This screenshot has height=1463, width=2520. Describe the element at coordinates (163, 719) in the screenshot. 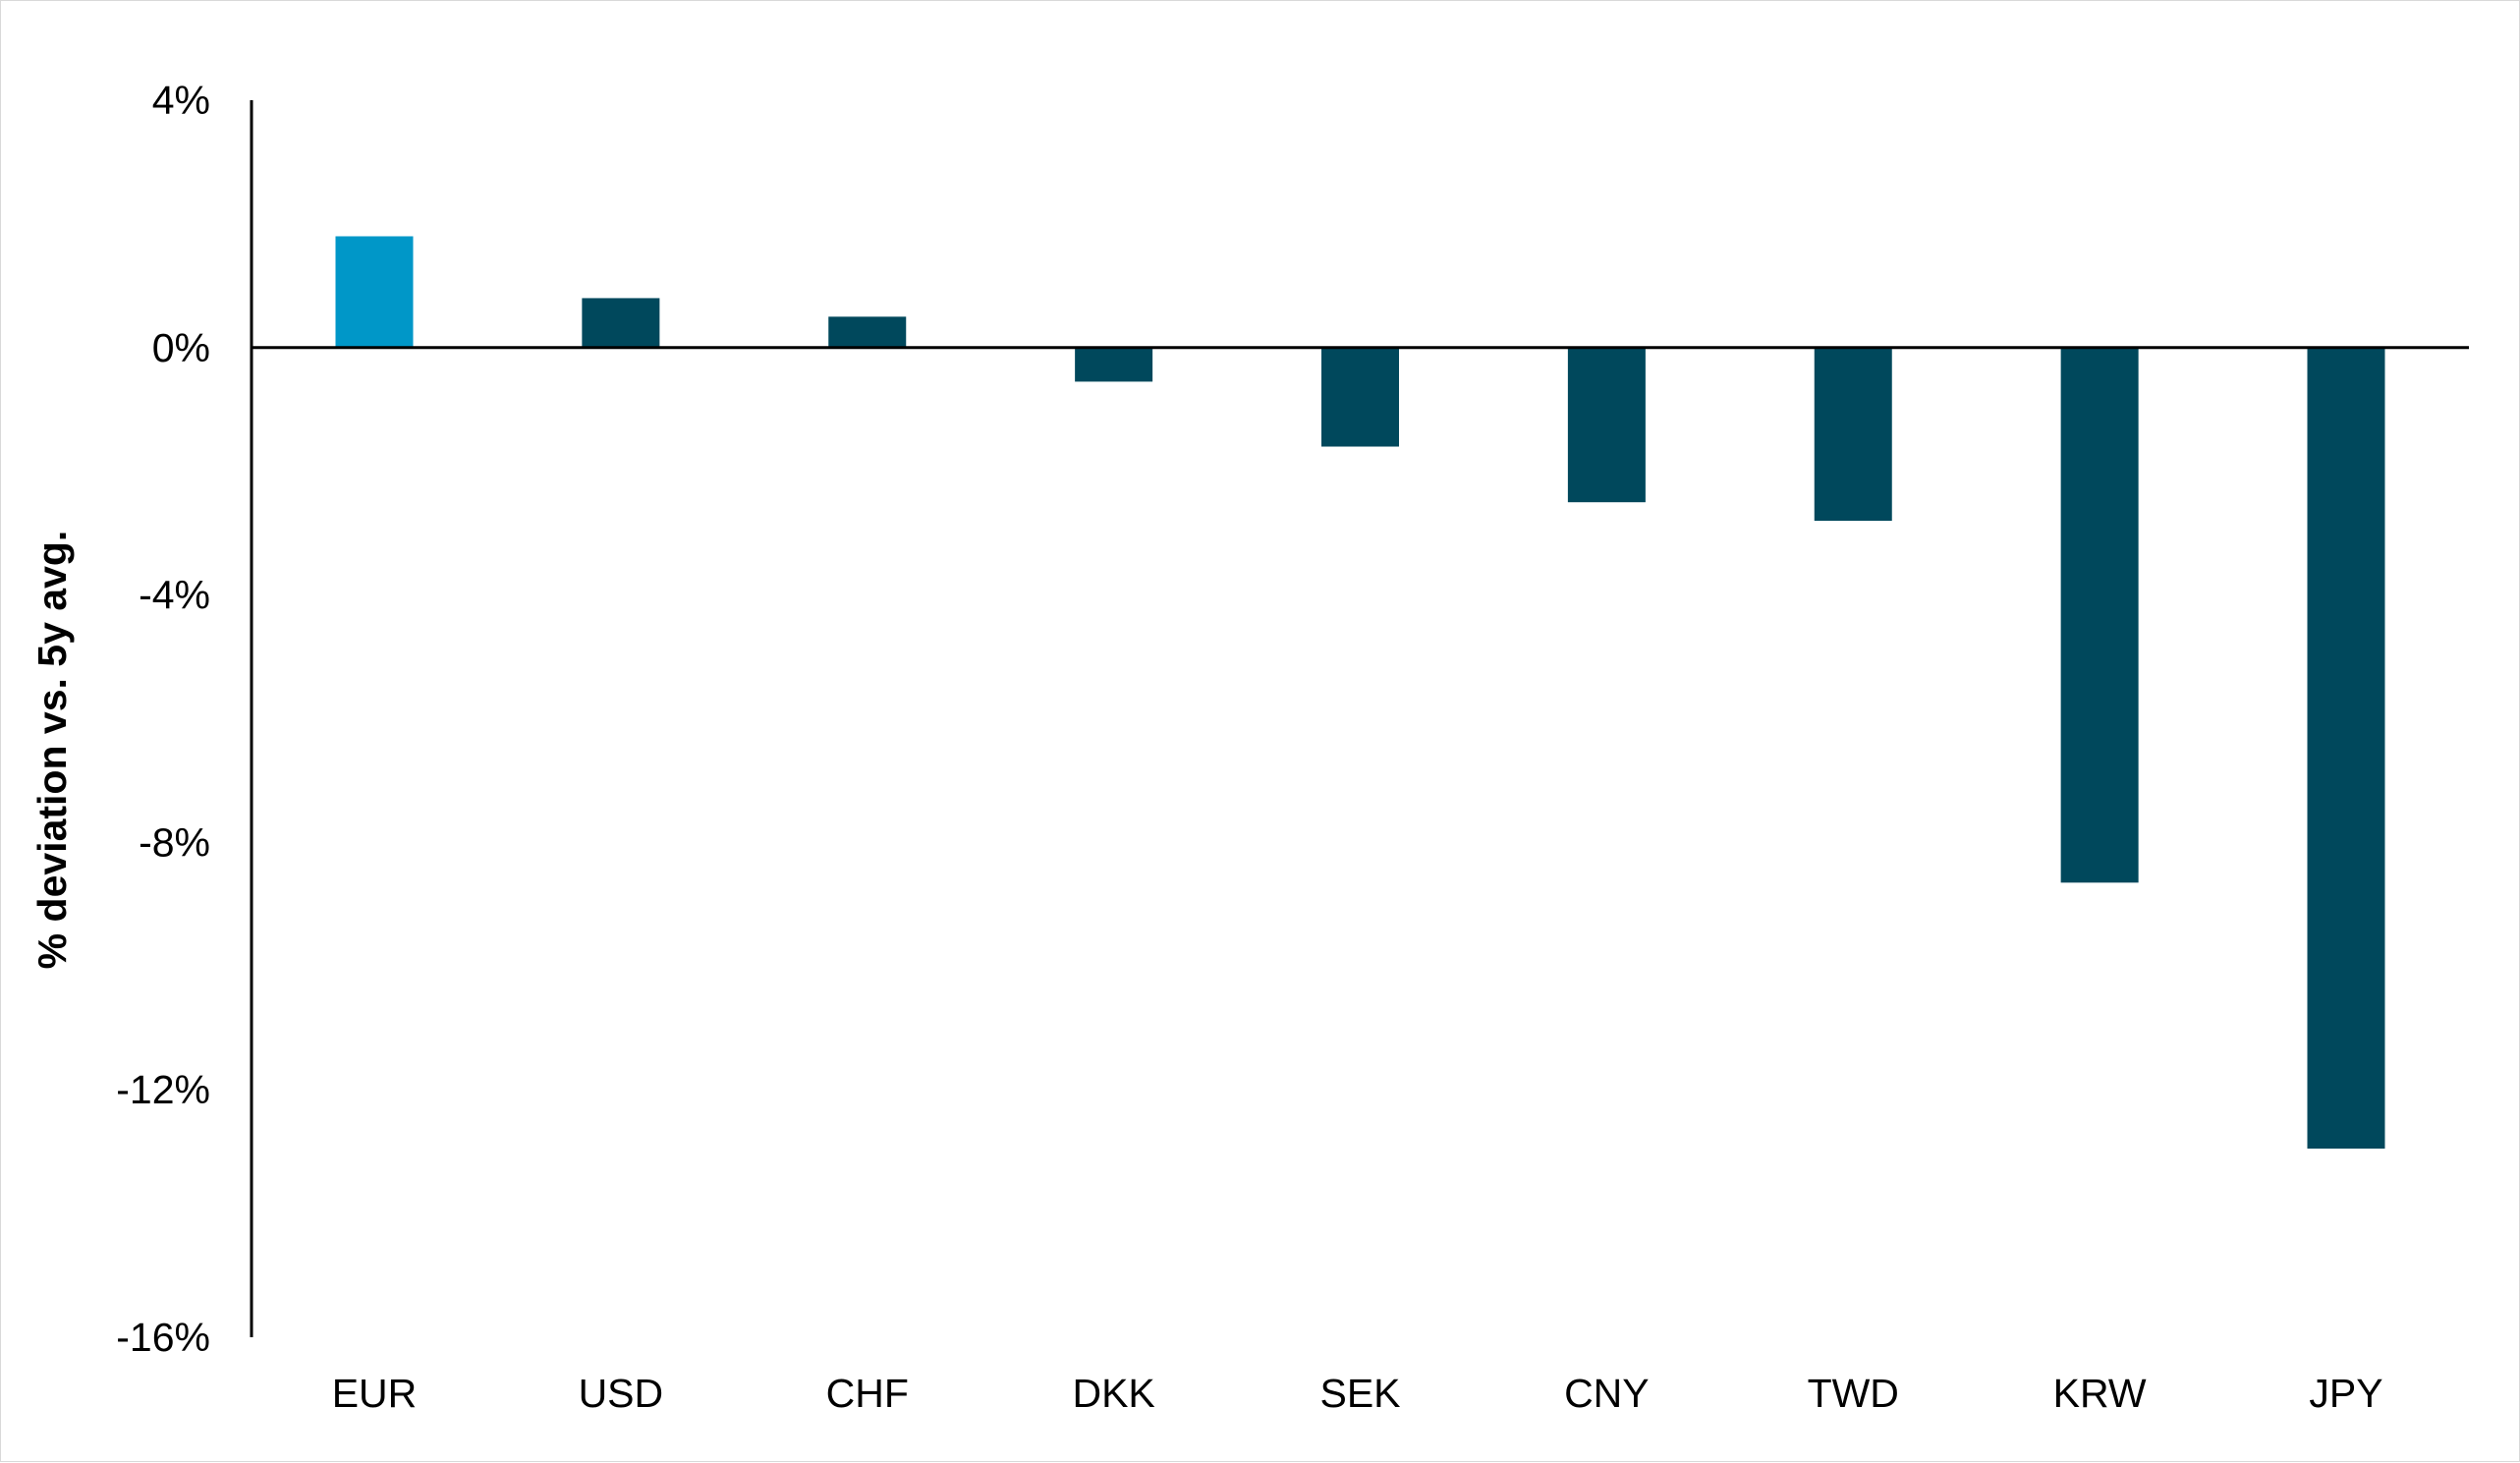

I see `y-tick-labels: 4% 0% -4% -8% -12% -16%` at that location.